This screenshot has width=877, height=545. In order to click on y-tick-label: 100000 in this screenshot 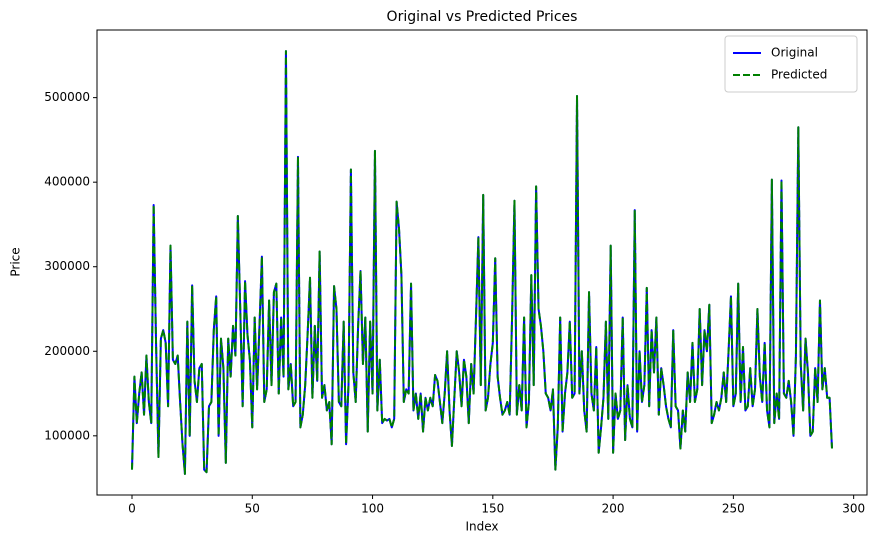, I will do `click(67, 435)`.